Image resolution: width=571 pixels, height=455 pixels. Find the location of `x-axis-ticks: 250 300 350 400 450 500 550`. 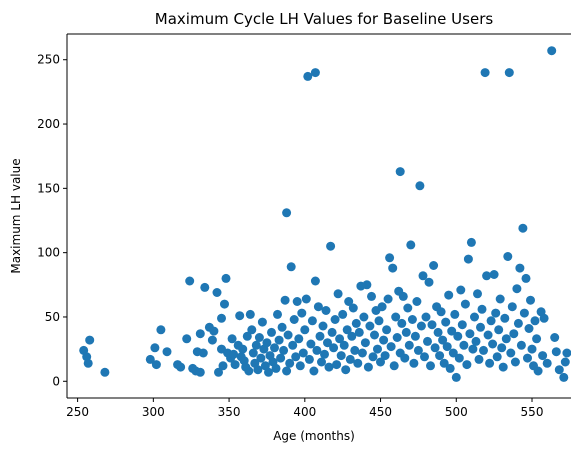

x-axis-ticks: 250 300 350 400 450 500 550 is located at coordinates (304, 408).